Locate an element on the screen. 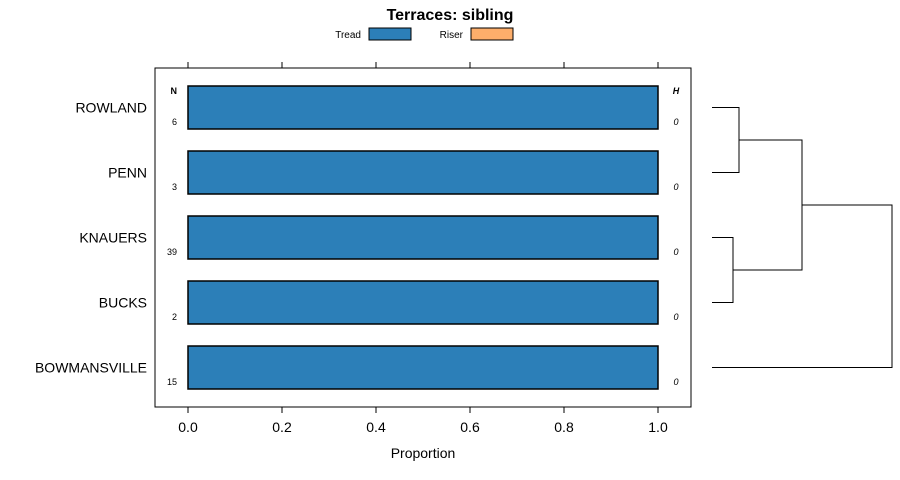 This screenshot has width=900, height=480. legend-swatch-riser is located at coordinates (492, 34).